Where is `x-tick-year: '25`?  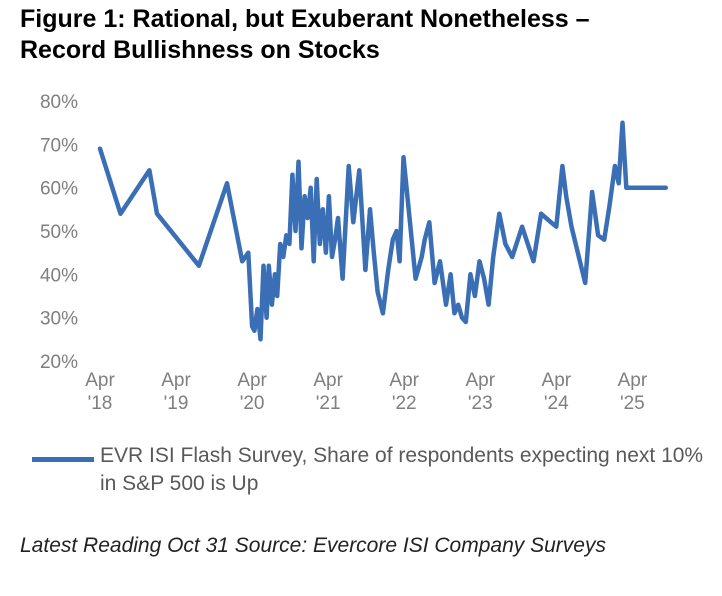 x-tick-year: '25 is located at coordinates (632, 403).